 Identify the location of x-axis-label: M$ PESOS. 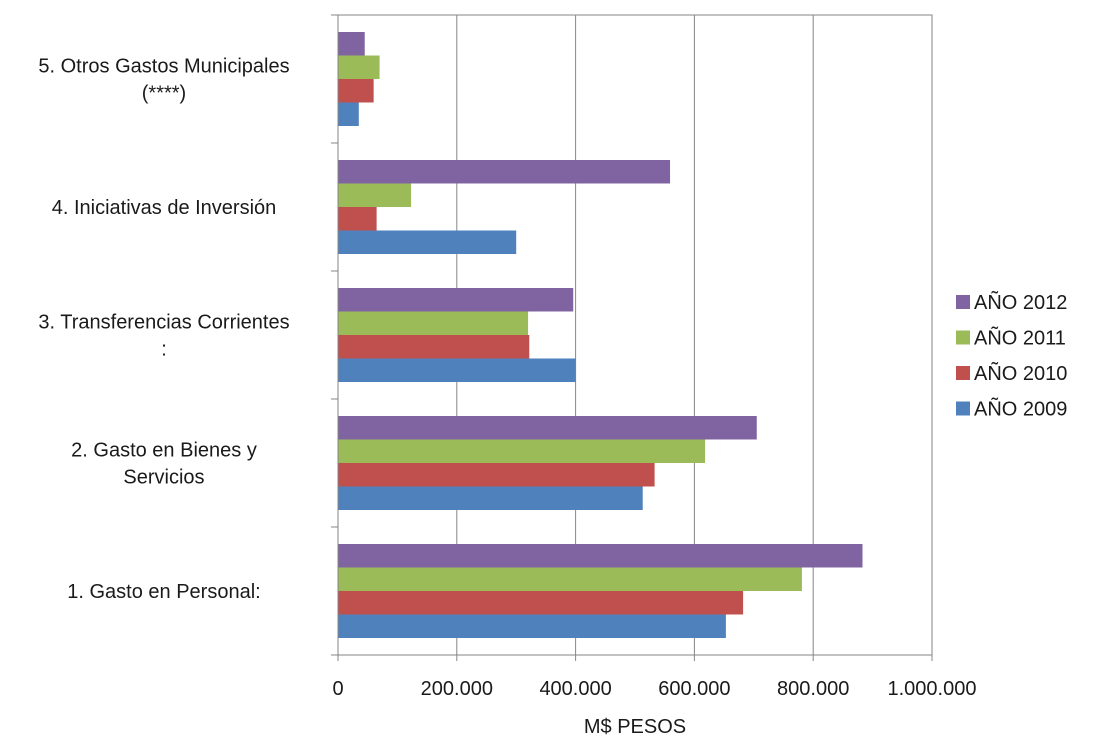
(635, 727).